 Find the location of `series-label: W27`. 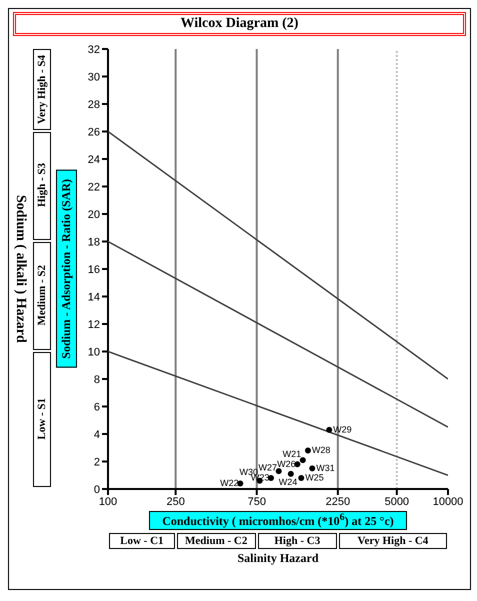

series-label: W27 is located at coordinates (268, 467).